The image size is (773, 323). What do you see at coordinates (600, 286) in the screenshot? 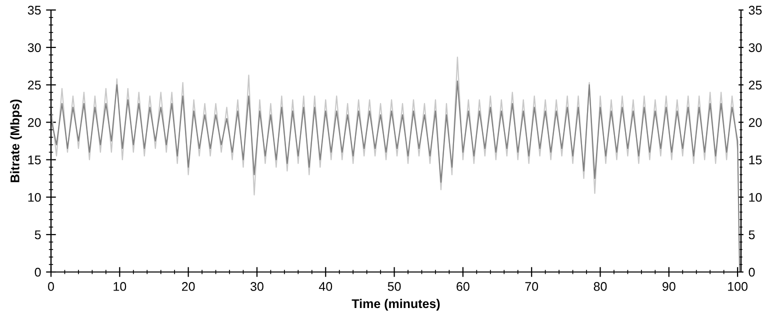
I see `x-tick-label: 80` at bounding box center [600, 286].